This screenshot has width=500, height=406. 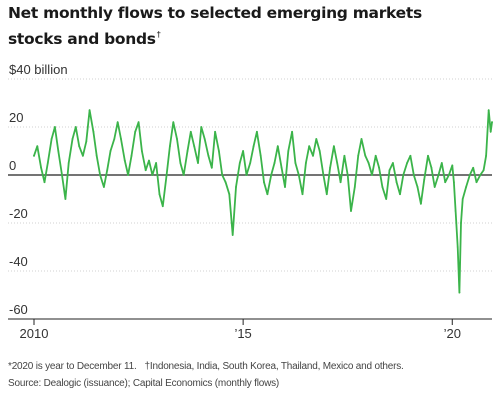 What do you see at coordinates (18, 309) in the screenshot?
I see `y-tick-label: -60` at bounding box center [18, 309].